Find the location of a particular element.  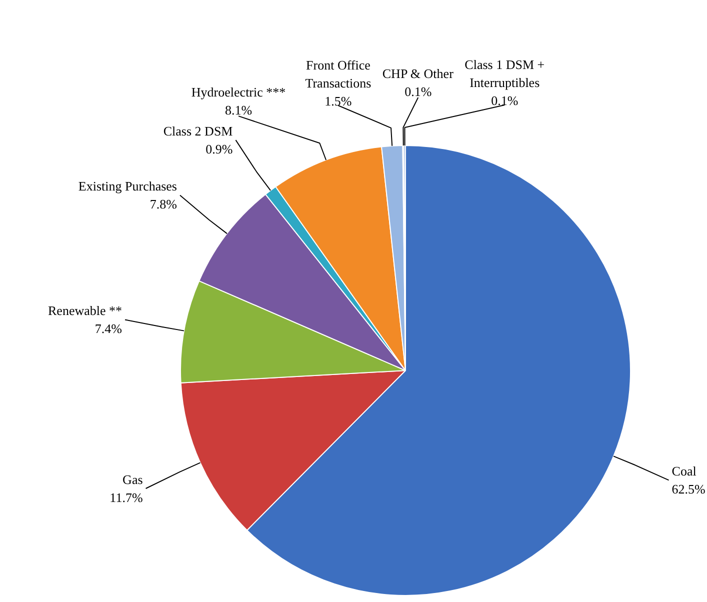

data-label: 7.8% is located at coordinates (164, 204).